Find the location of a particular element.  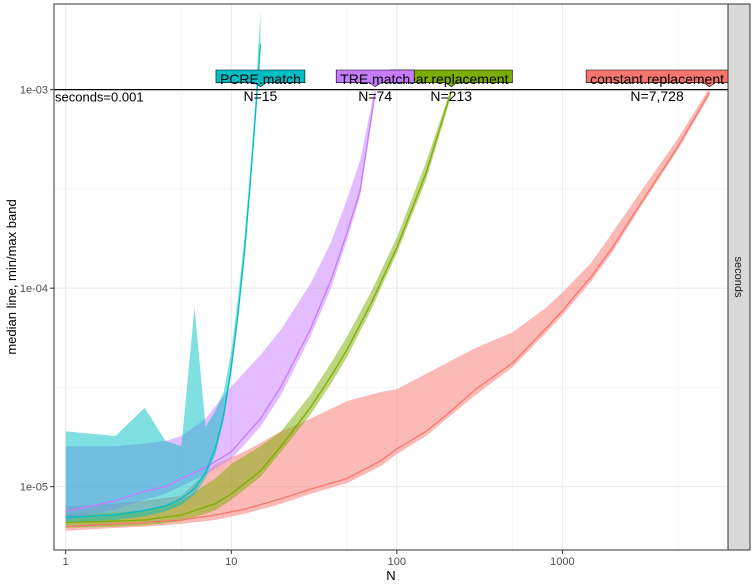

series-label-name: PCRE.match is located at coordinates (260, 79).